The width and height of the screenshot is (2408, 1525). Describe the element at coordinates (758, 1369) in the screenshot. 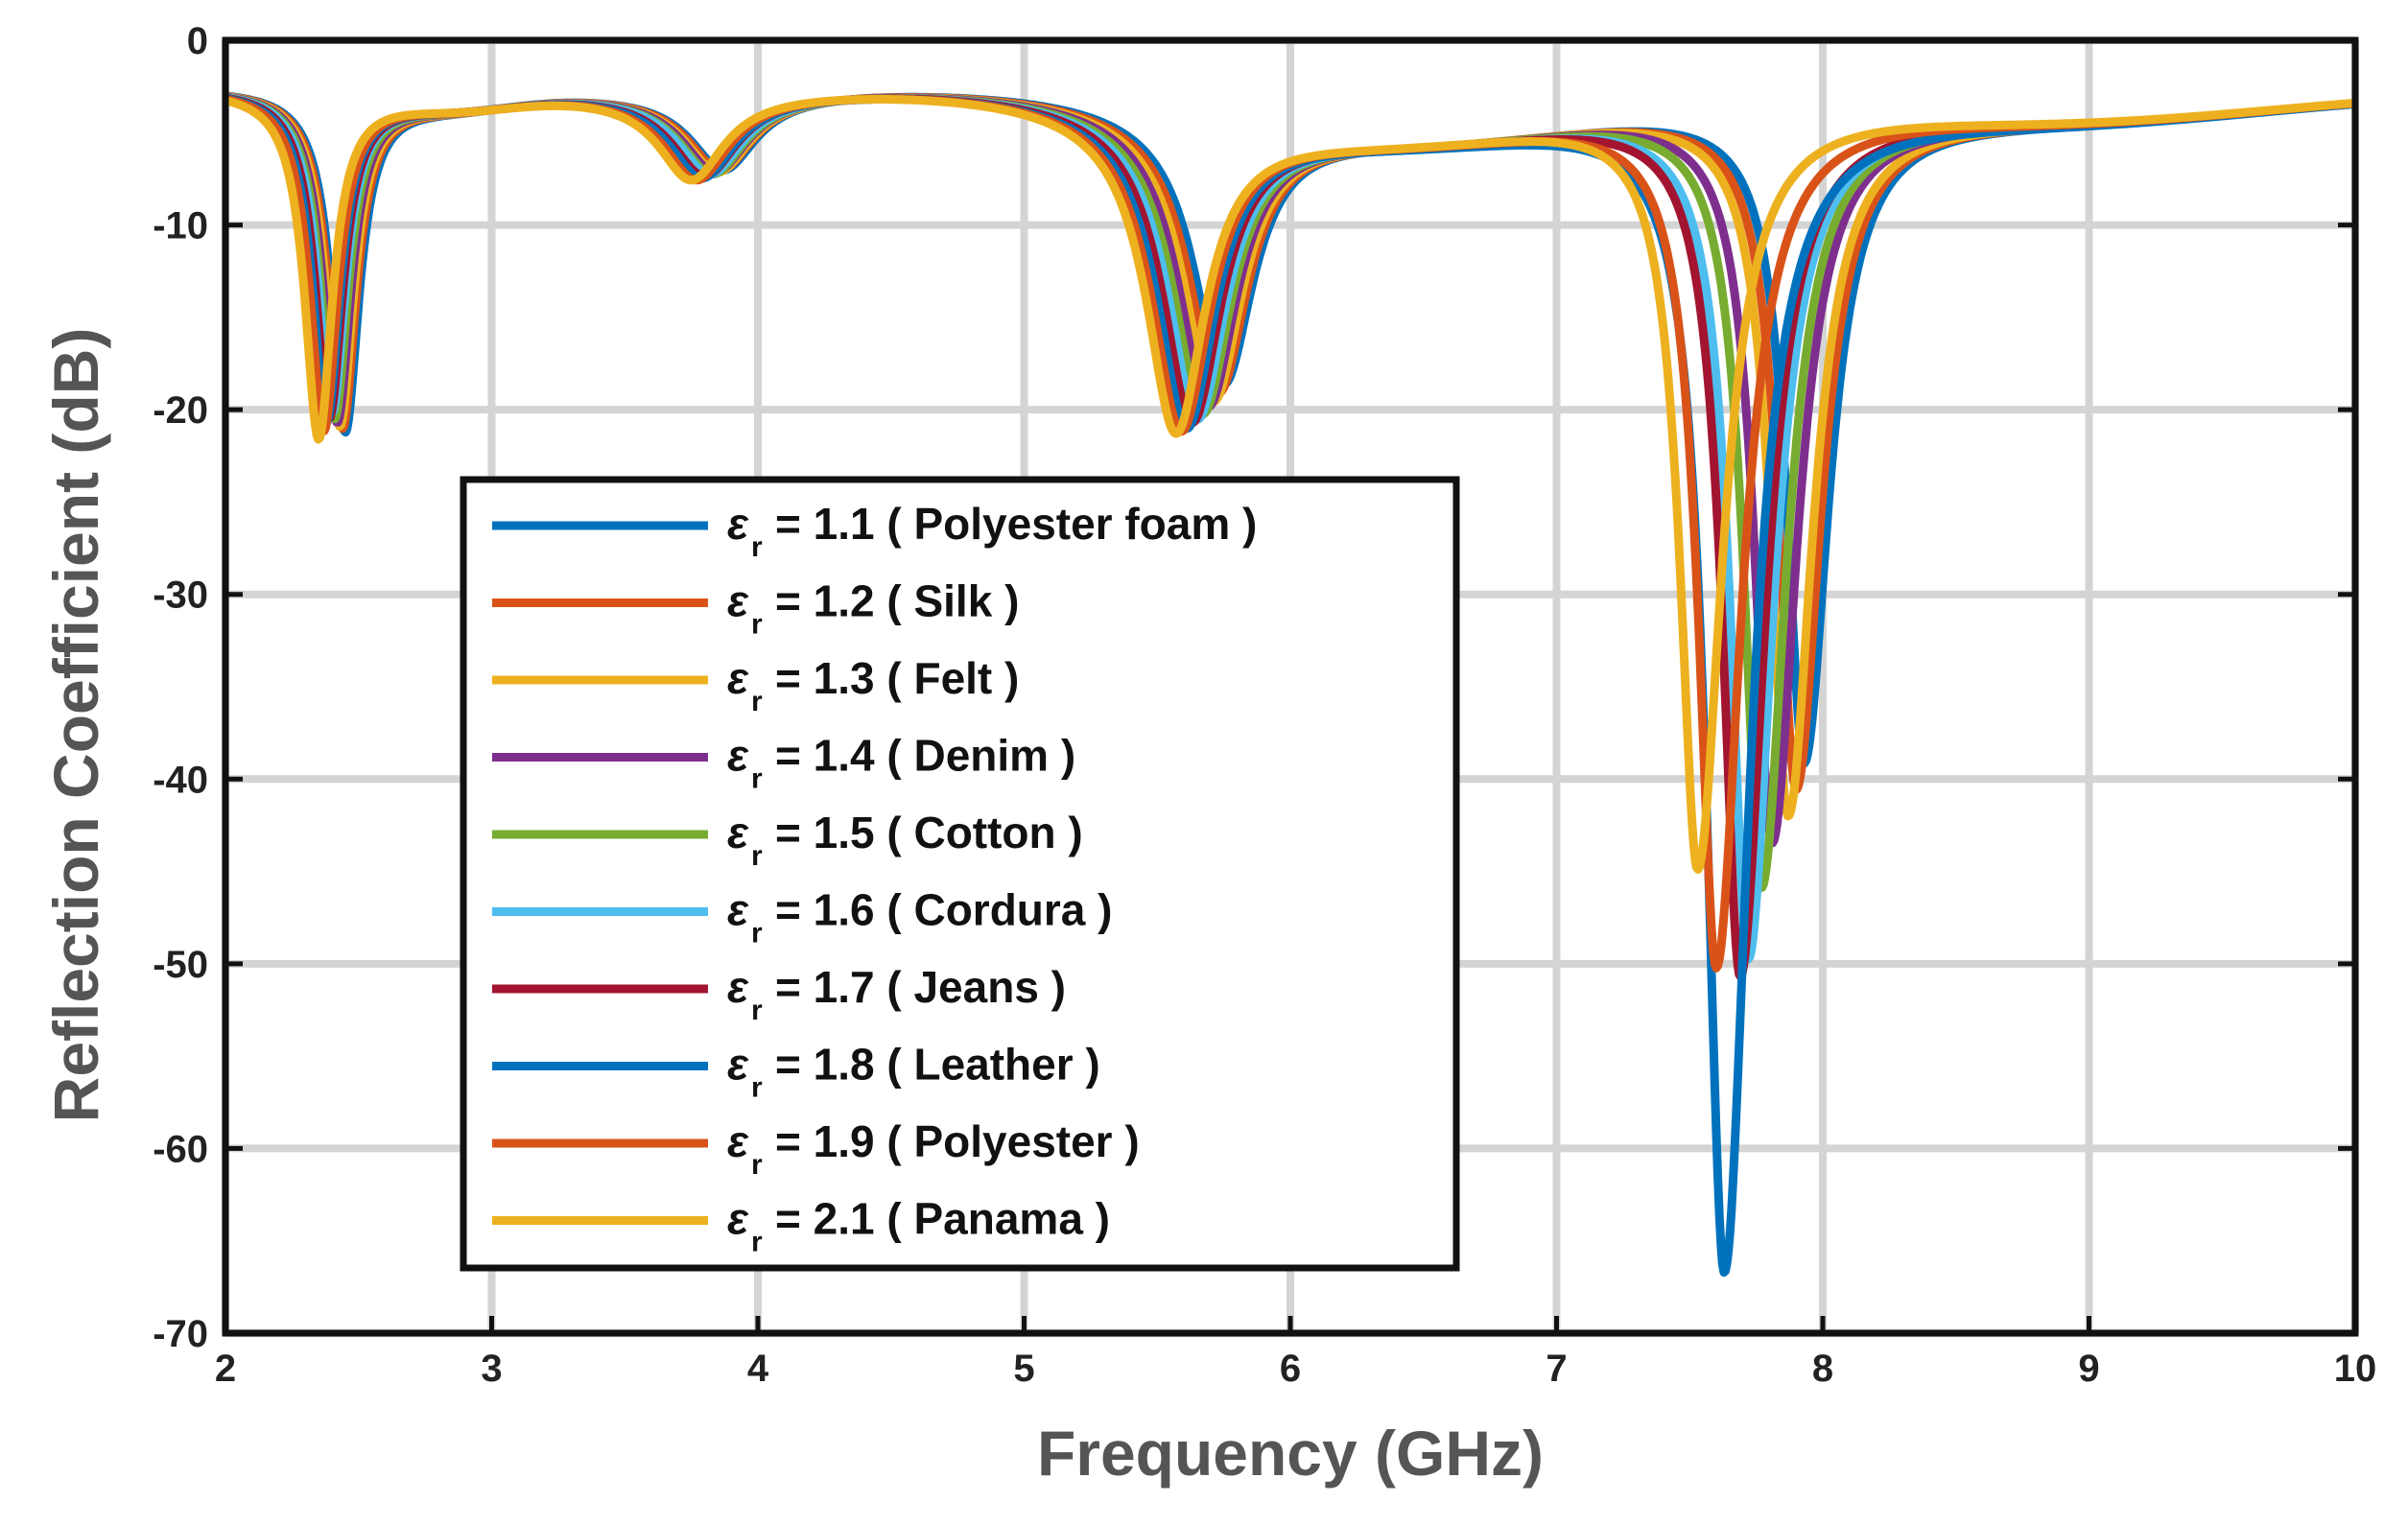

I see `x-tick-label: 4` at that location.